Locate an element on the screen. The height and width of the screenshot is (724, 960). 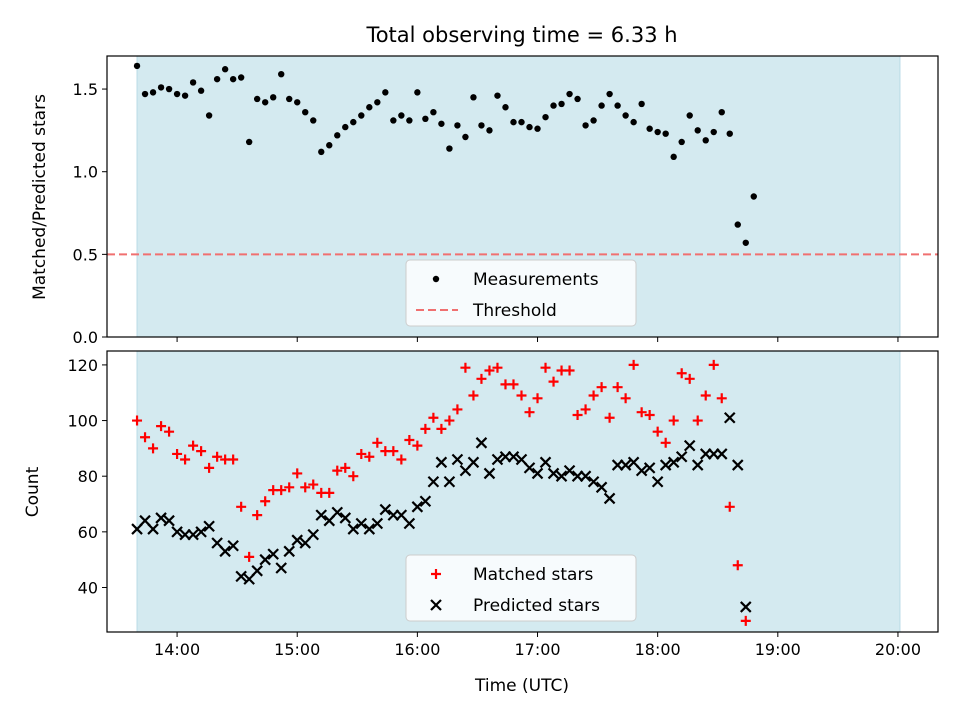
xtick-label-3: 17:00 is located at coordinates (537, 649).